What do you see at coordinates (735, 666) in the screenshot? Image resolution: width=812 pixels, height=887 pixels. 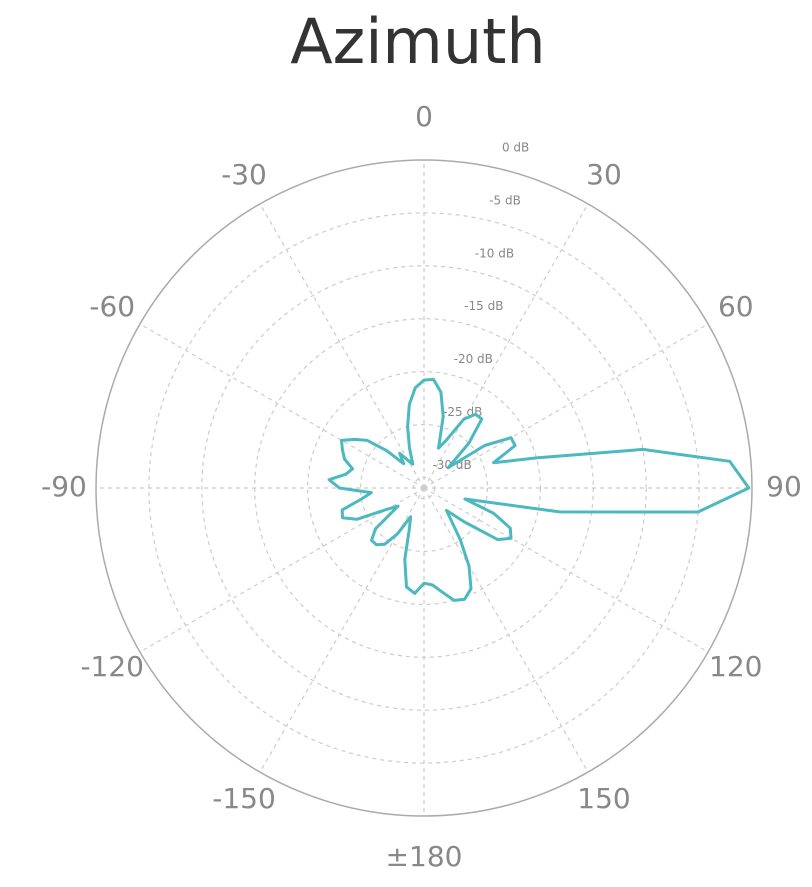 I see `theta-tick-label: 120` at bounding box center [735, 666].